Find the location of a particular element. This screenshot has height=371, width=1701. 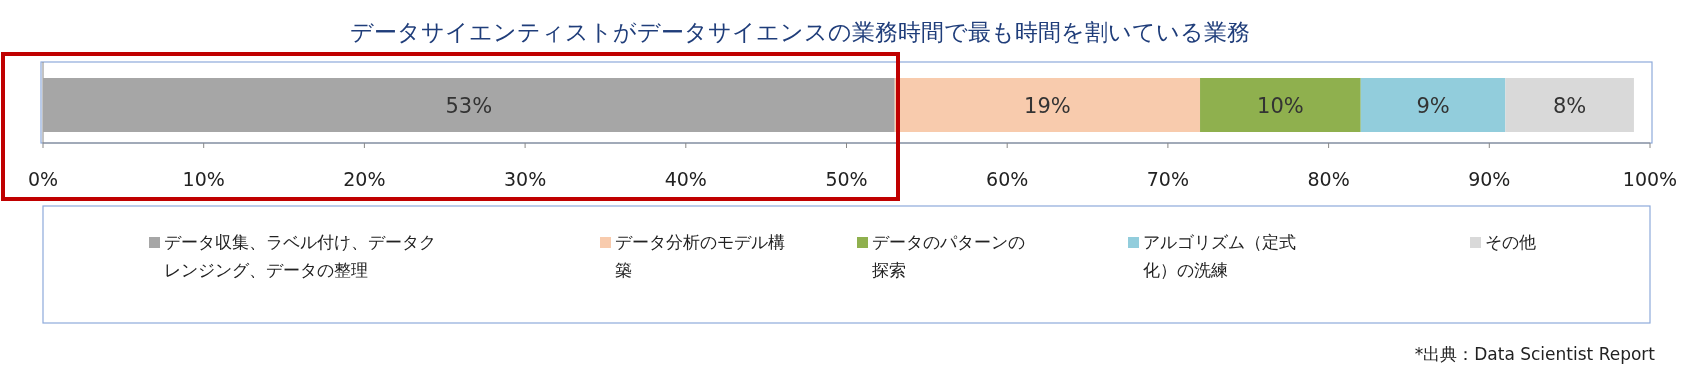

x-tick-label: 20% is located at coordinates (364, 179).